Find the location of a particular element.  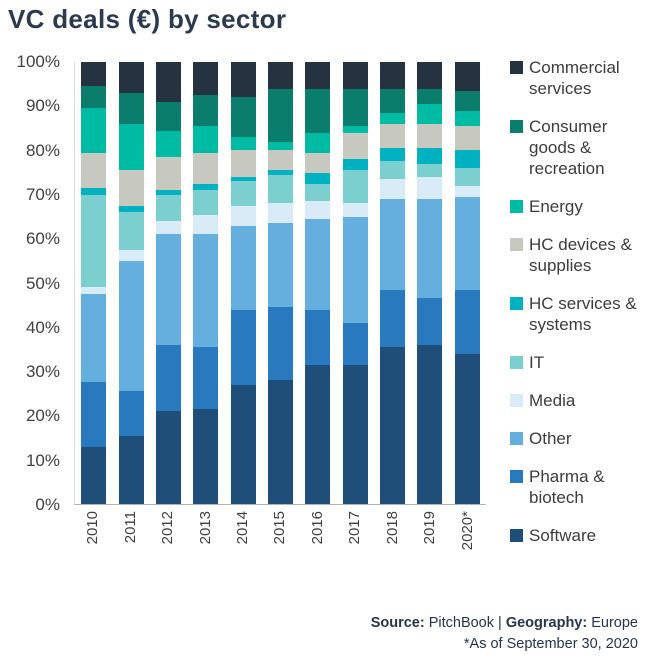

y-tick-label: 60% is located at coordinates (42, 239).